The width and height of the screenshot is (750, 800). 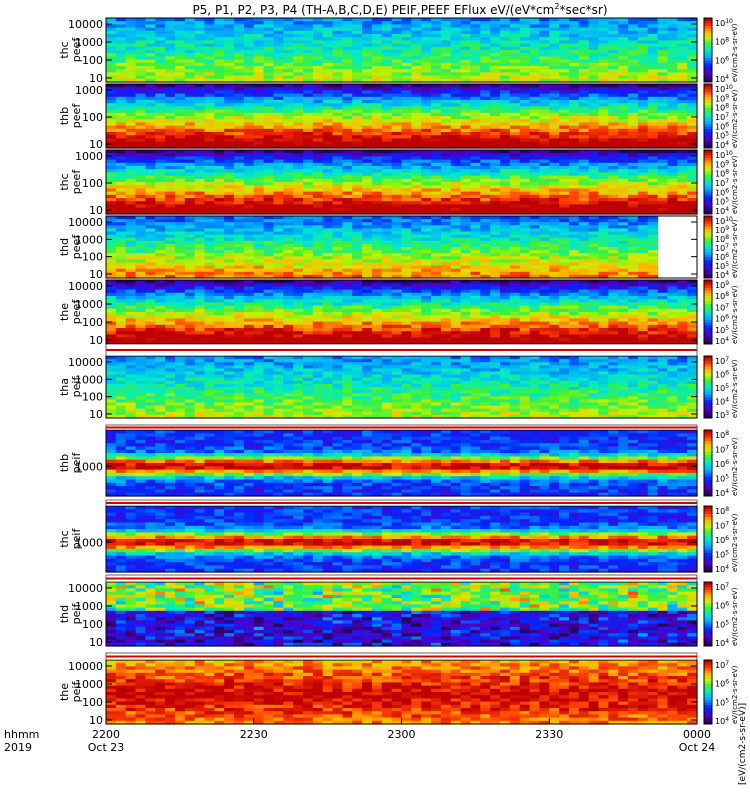 What do you see at coordinates (735, 184) in the screenshot?
I see `colorbar-unit-label: eV/(cm2-s-sr-eV)` at bounding box center [735, 184].